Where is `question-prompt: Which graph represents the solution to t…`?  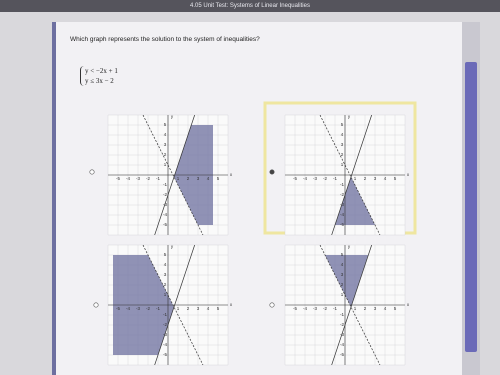 question-prompt: Which graph represents the solution to t… is located at coordinates (165, 39).